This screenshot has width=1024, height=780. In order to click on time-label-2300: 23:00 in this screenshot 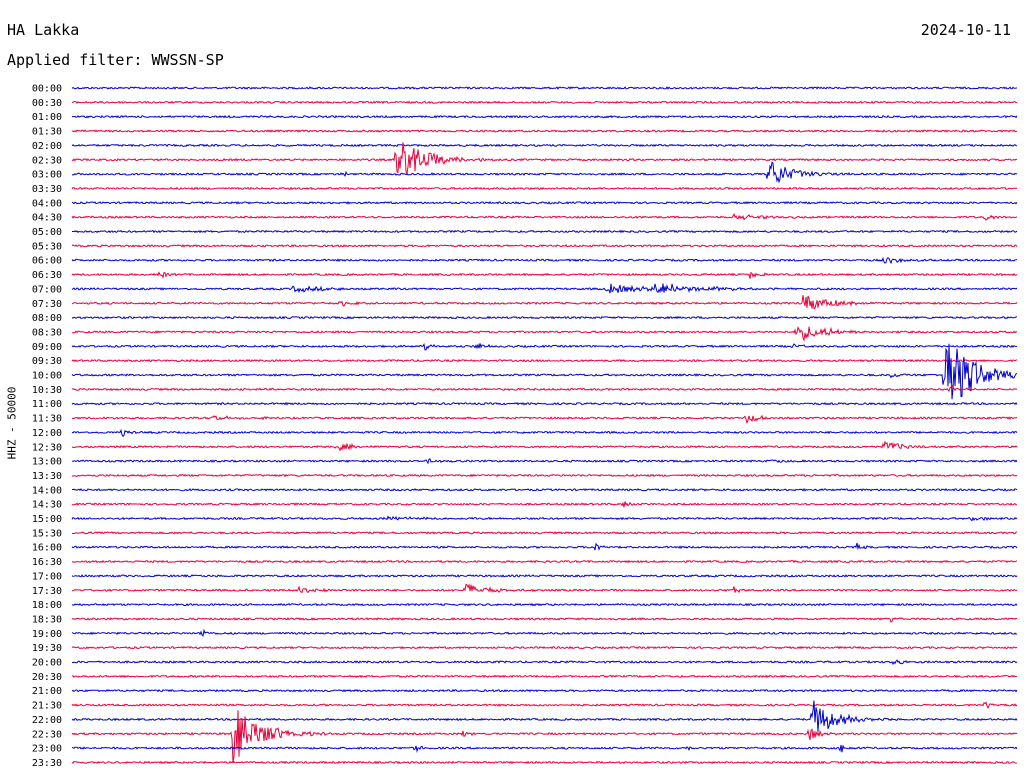, I will do `click(47, 749)`.